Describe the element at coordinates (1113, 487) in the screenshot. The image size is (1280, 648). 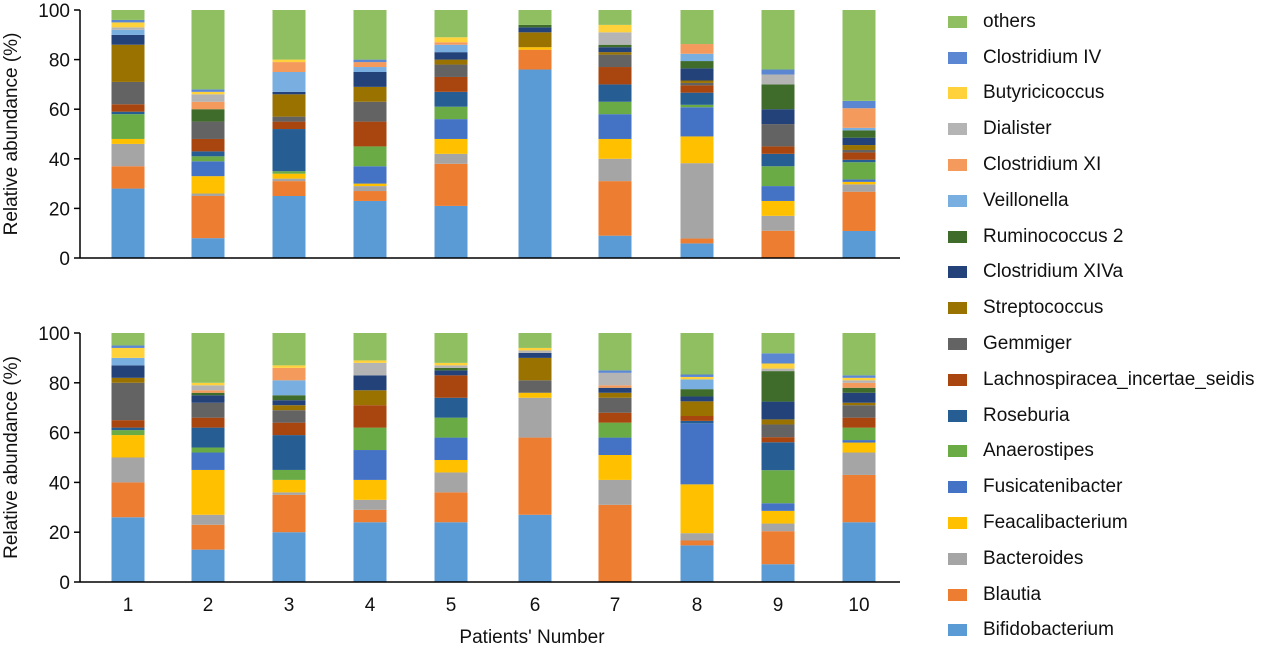
I see `legend-item: Fusicatenibacter` at that location.